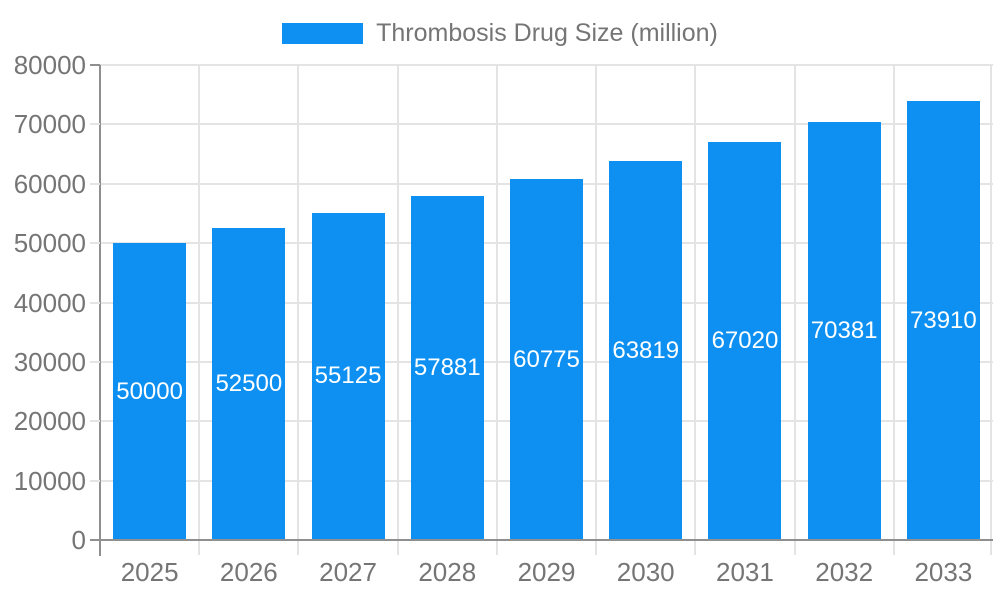 Image resolution: width=1000 pixels, height=600 pixels. What do you see at coordinates (49, 302) in the screenshot?
I see `y-axis-tick-label: 40000` at bounding box center [49, 302].